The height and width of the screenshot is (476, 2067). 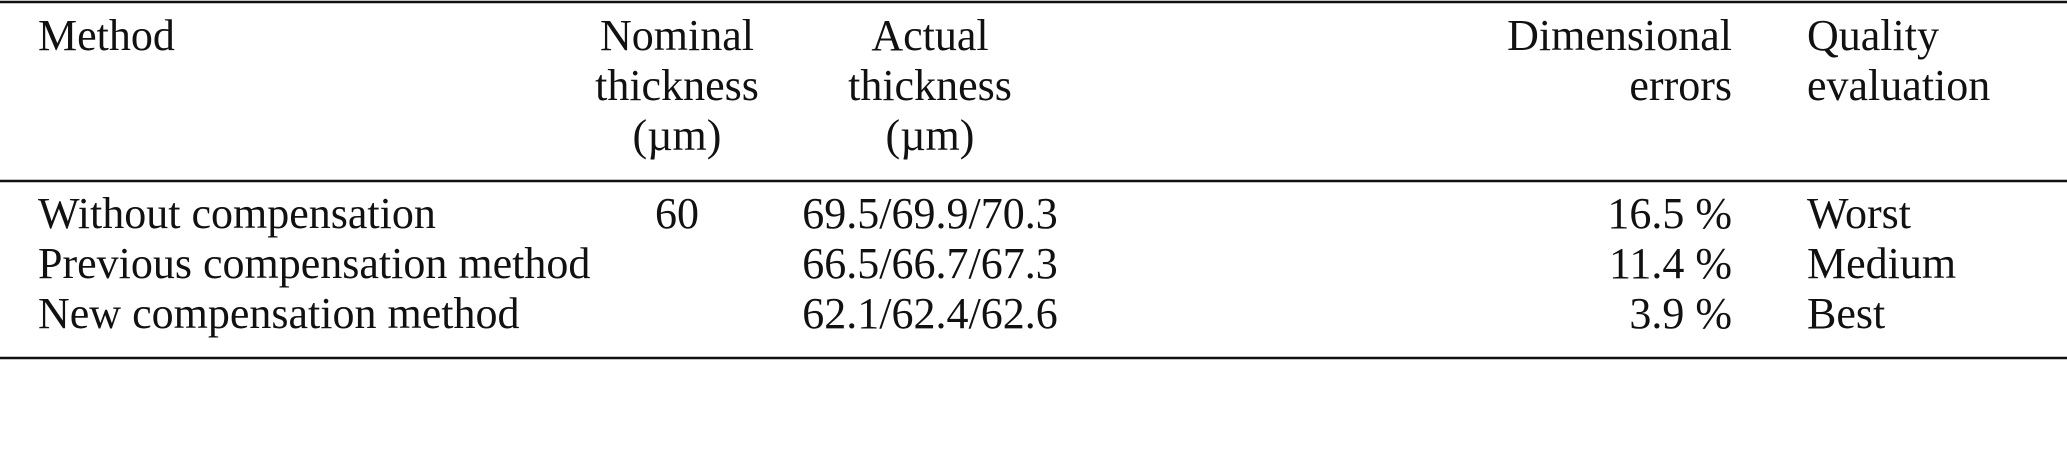 What do you see at coordinates (1670, 263) in the screenshot?
I see `body-cell: 11.4 %` at bounding box center [1670, 263].